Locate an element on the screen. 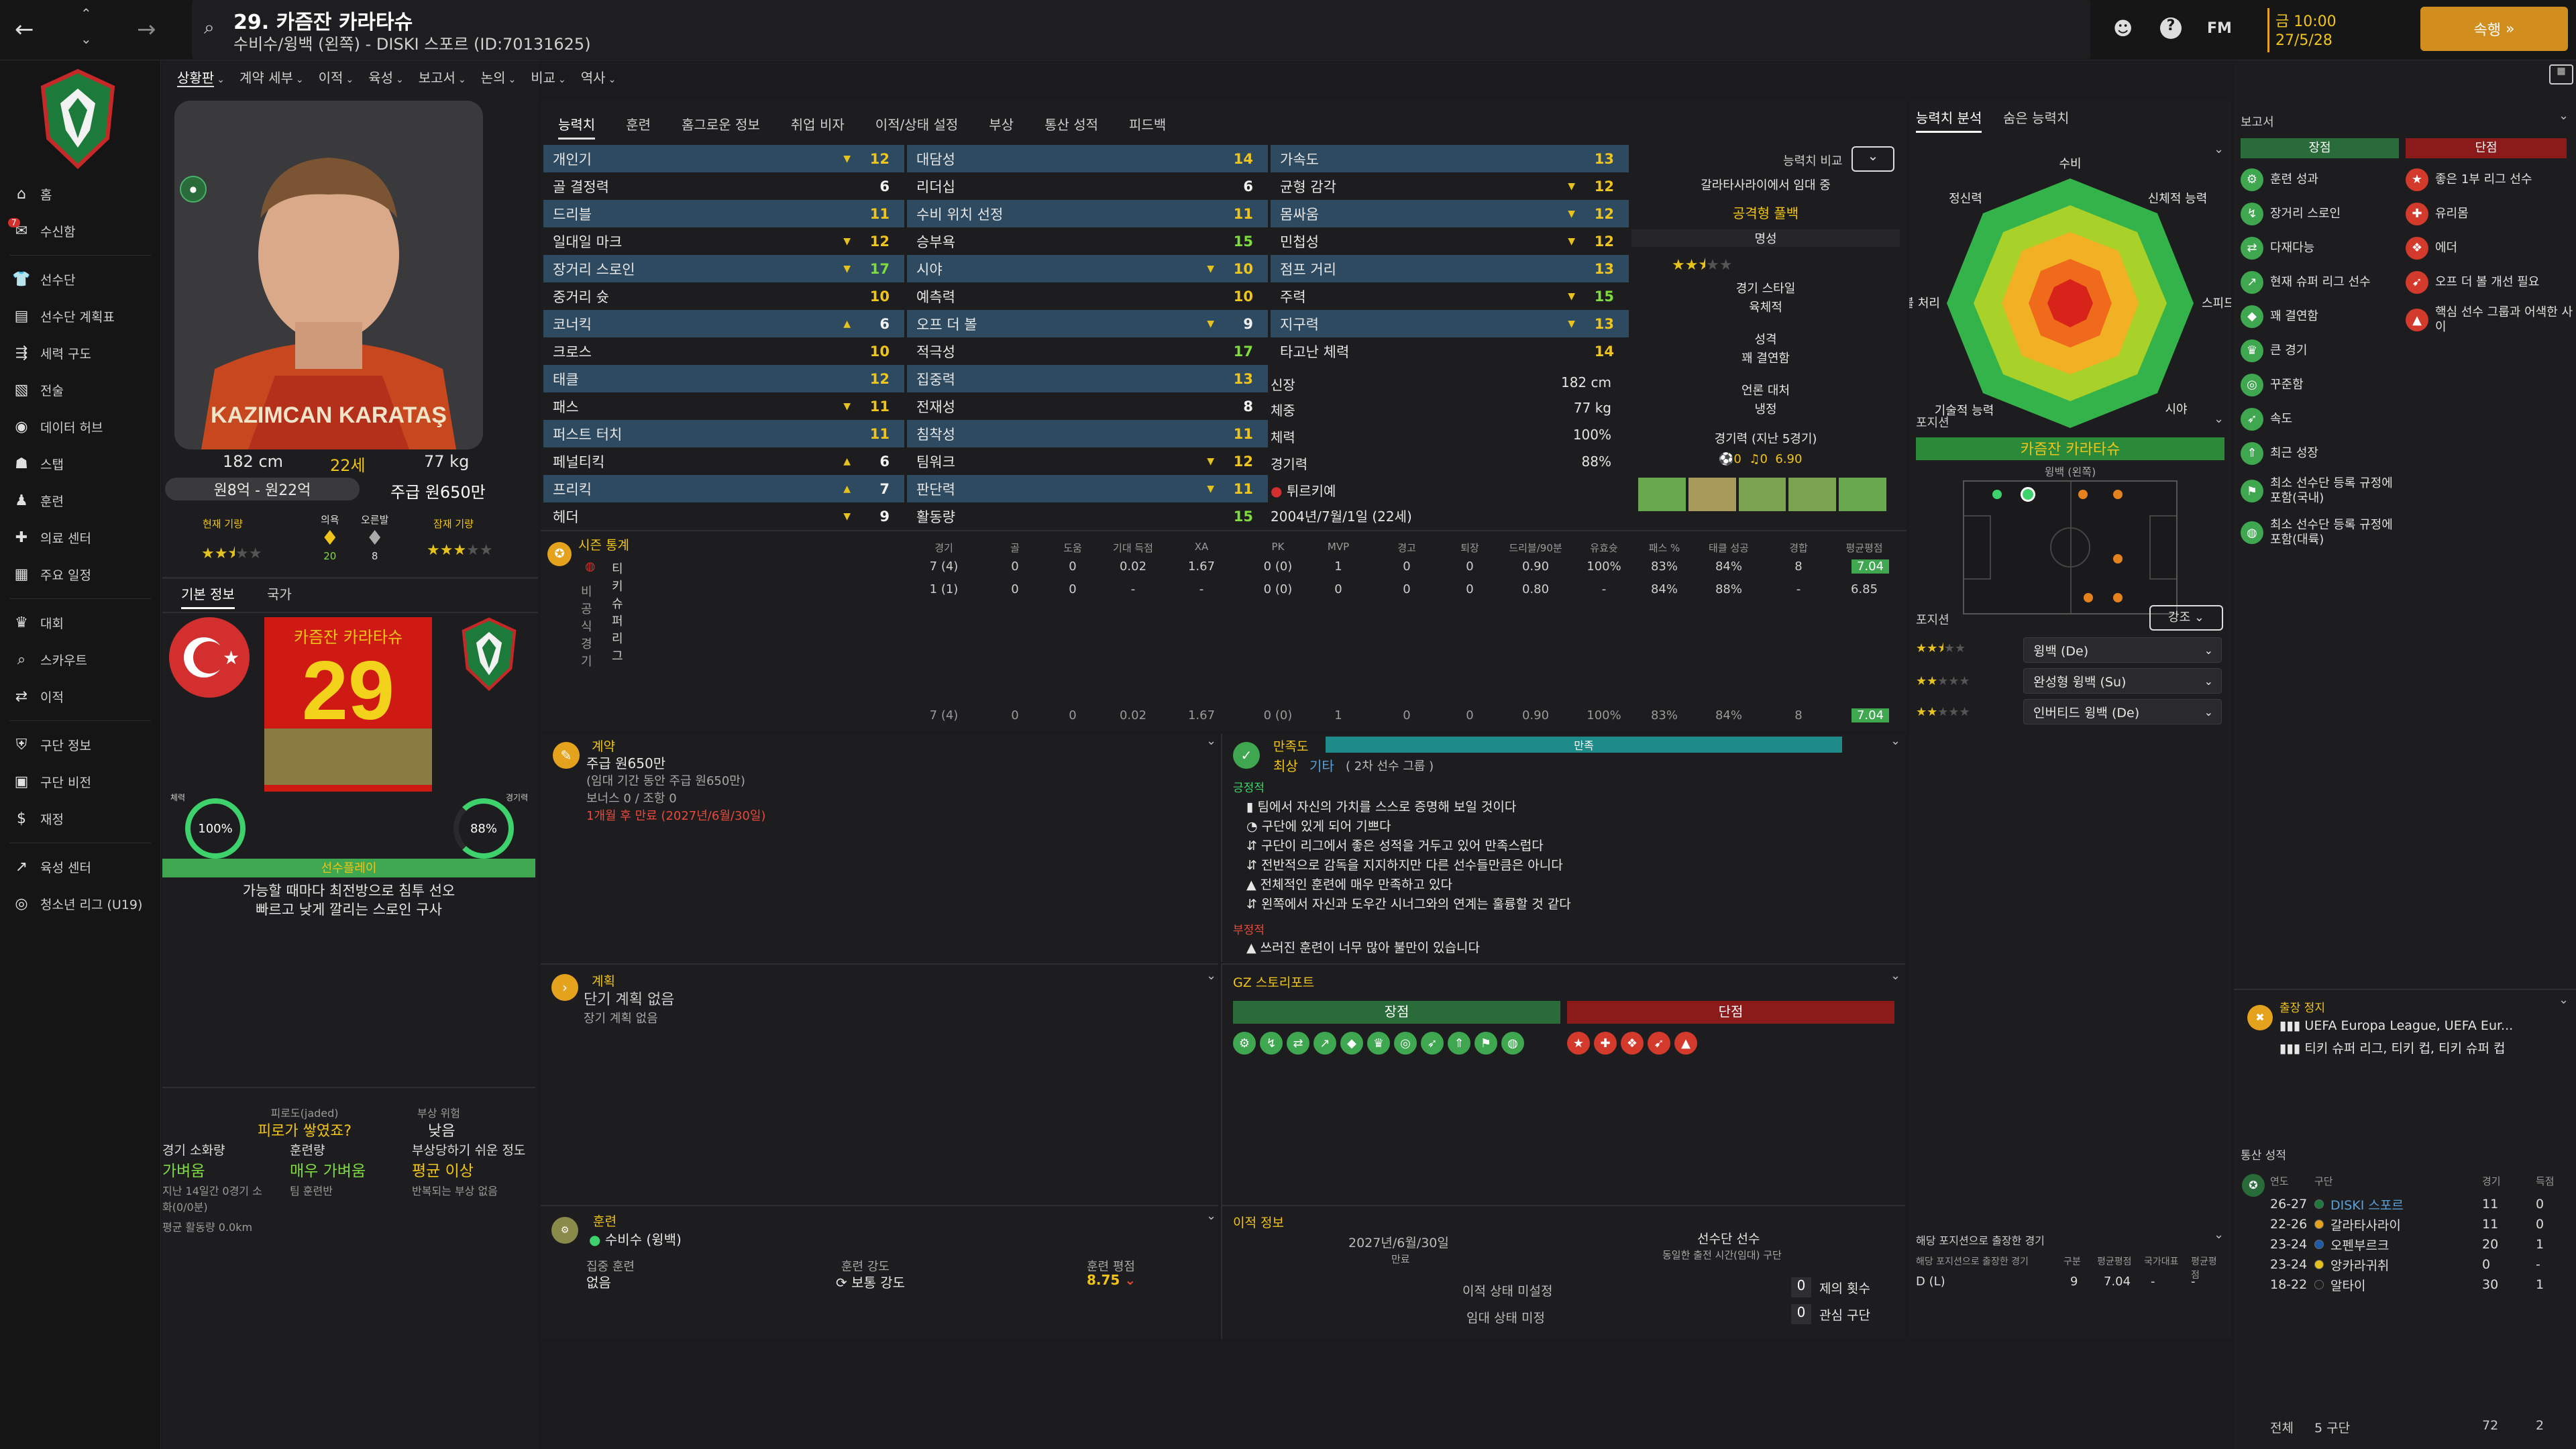  profile-value: 원8억 - 원22억 is located at coordinates (262, 489).